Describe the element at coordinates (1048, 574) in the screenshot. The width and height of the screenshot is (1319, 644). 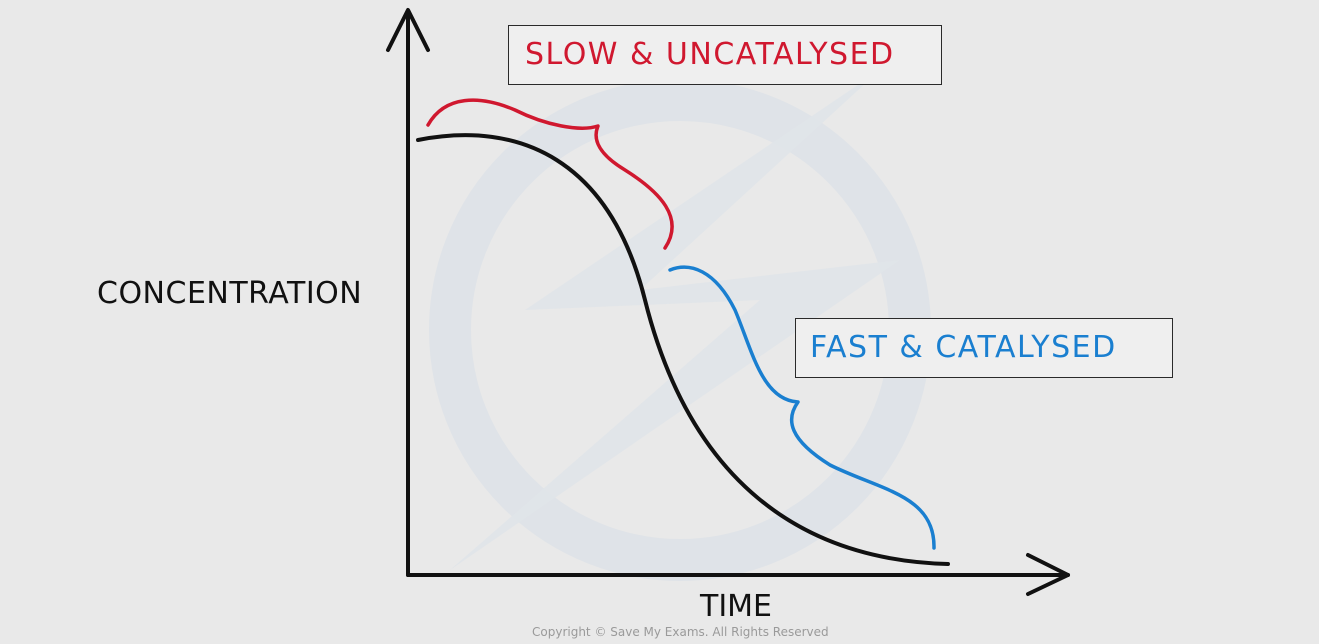
I see `x-axis-arrow-head` at that location.